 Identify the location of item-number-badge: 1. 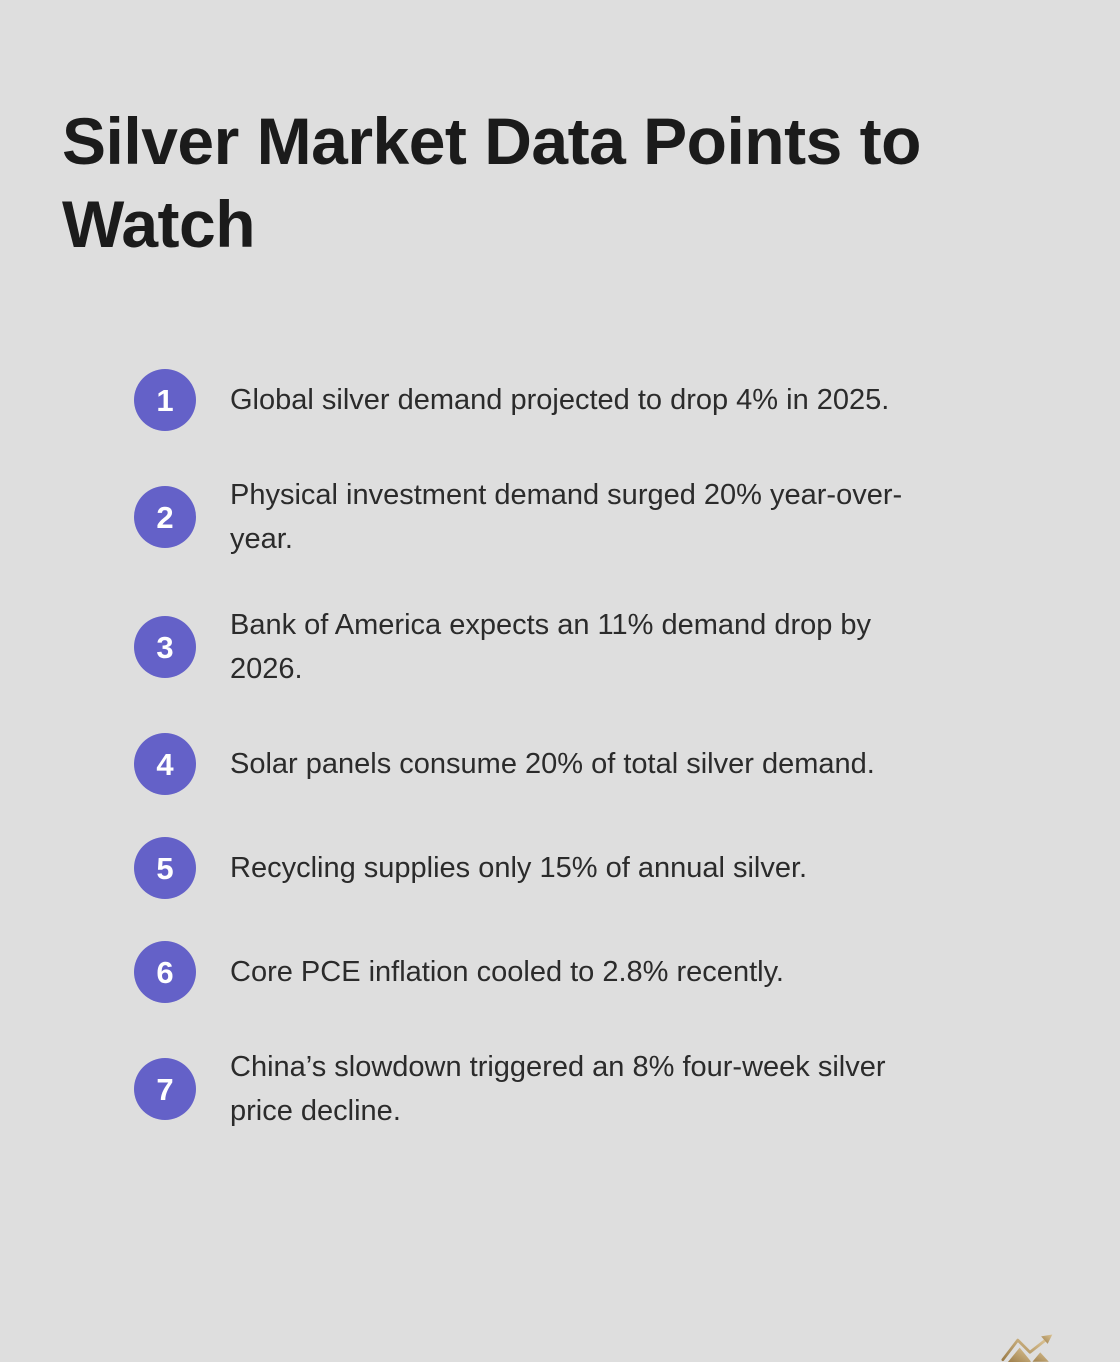
(165, 400).